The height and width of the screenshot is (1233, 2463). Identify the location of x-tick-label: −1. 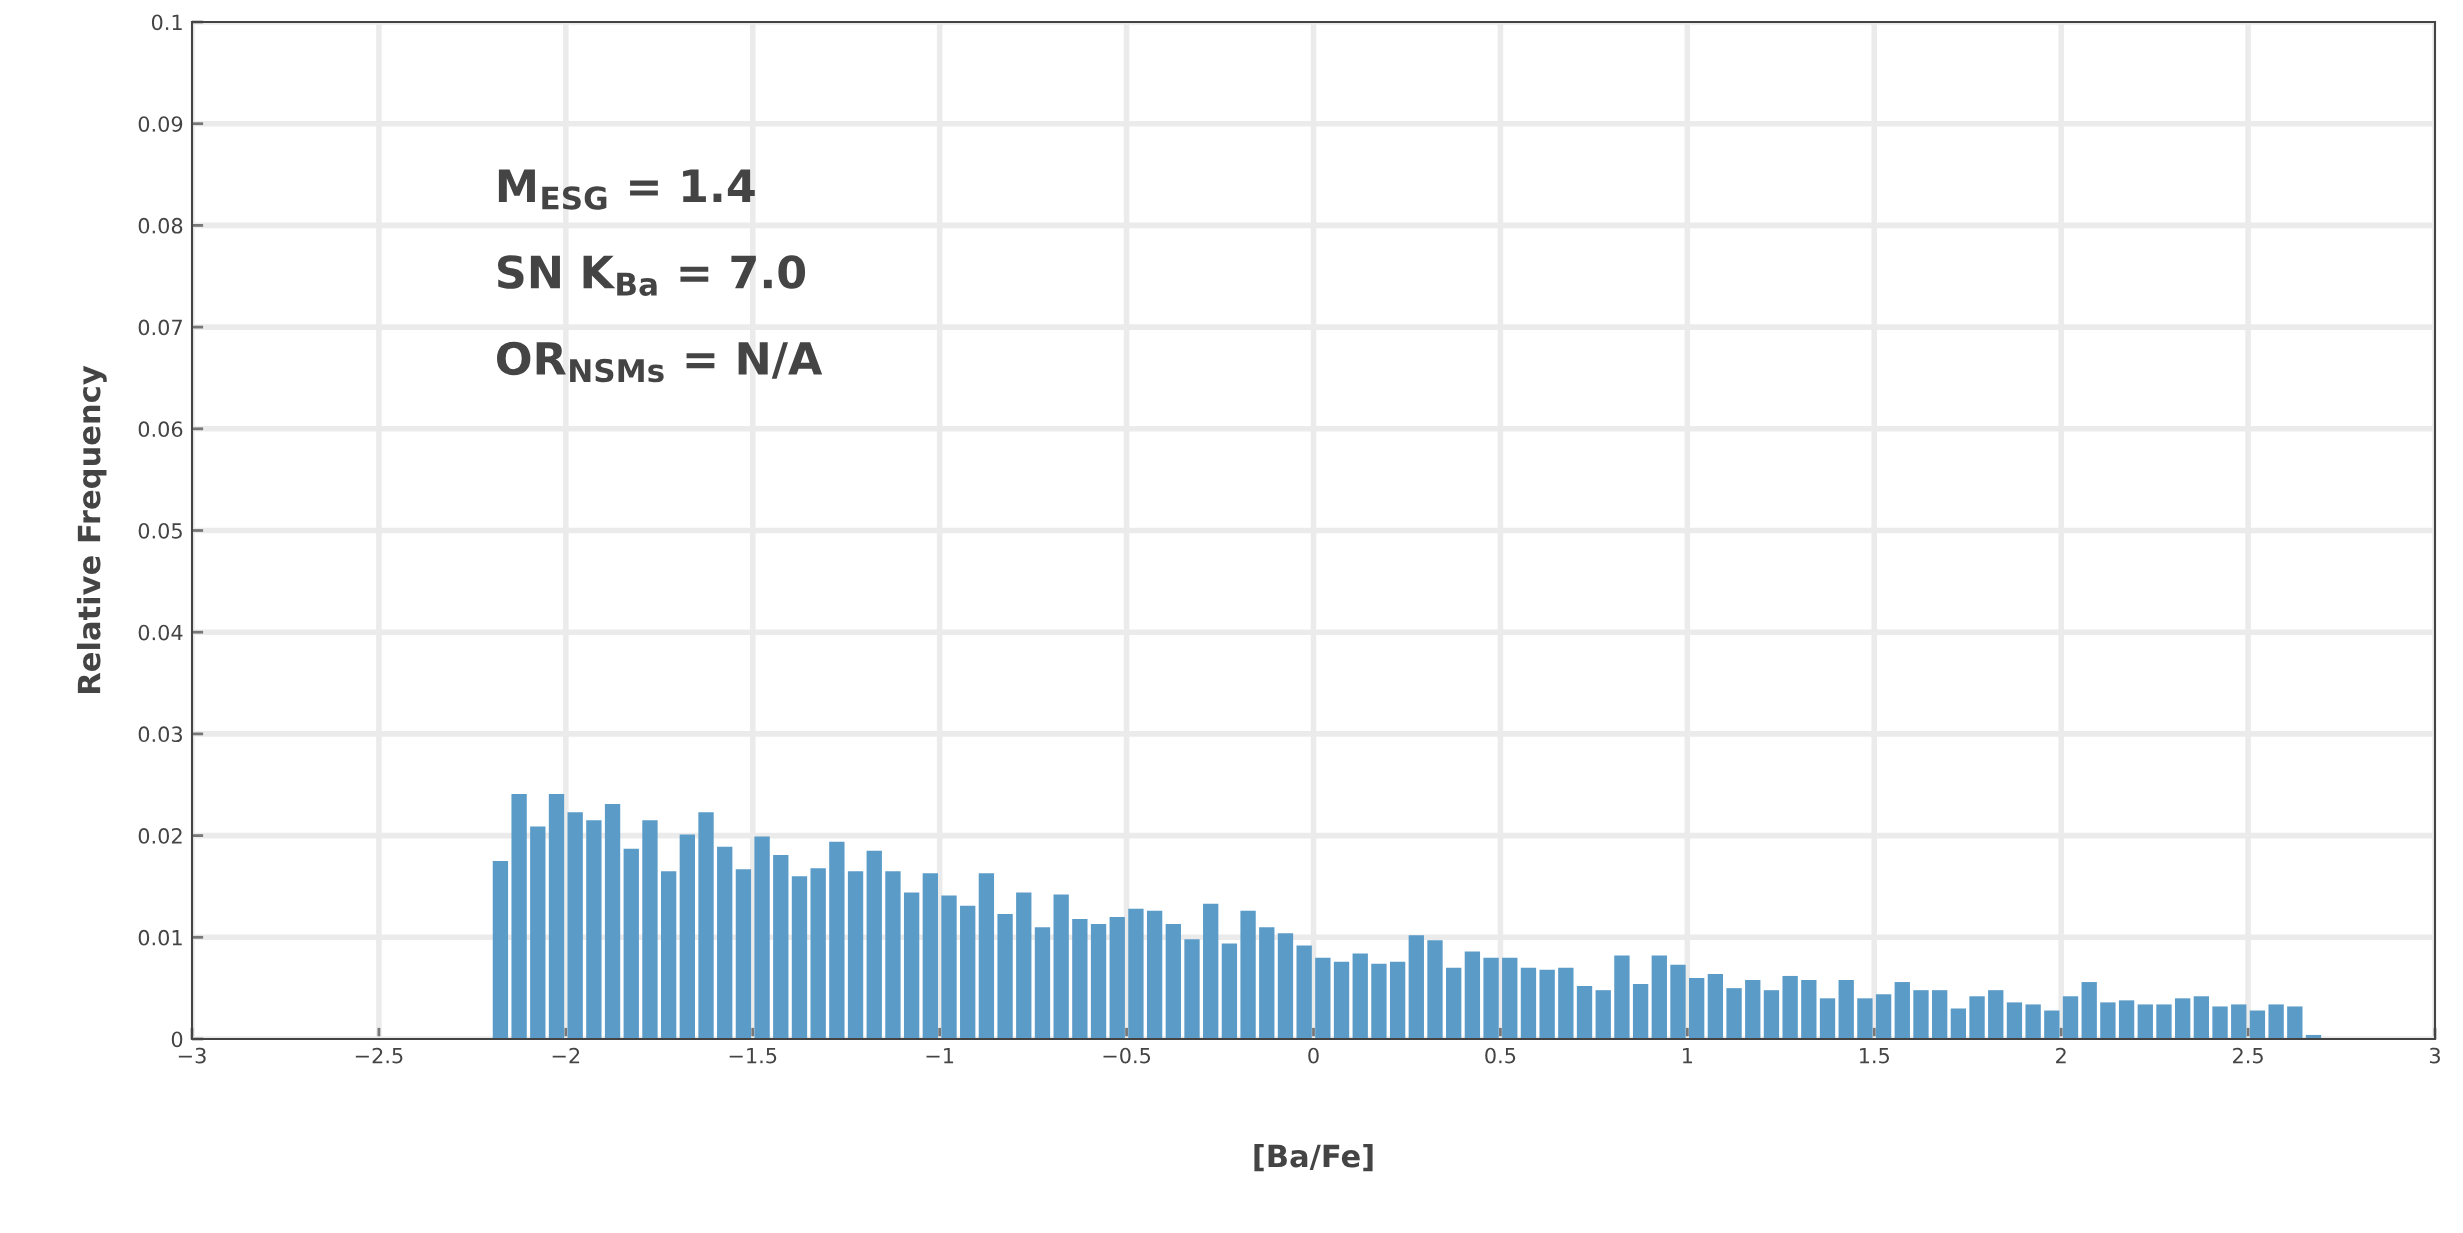
(940, 1055).